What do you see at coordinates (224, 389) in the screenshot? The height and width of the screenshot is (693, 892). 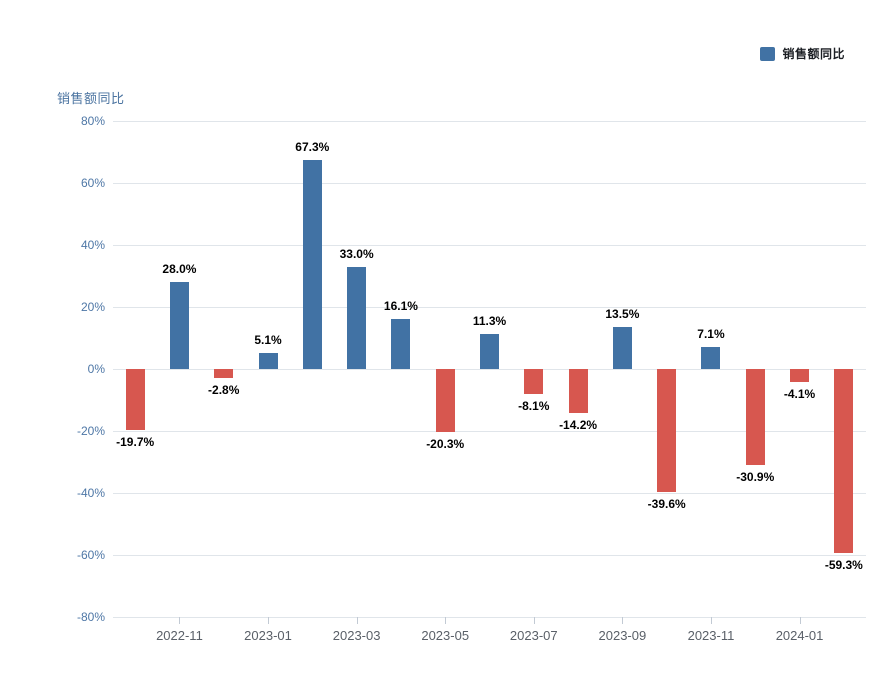 I see `bar-value-label: -2.8%` at bounding box center [224, 389].